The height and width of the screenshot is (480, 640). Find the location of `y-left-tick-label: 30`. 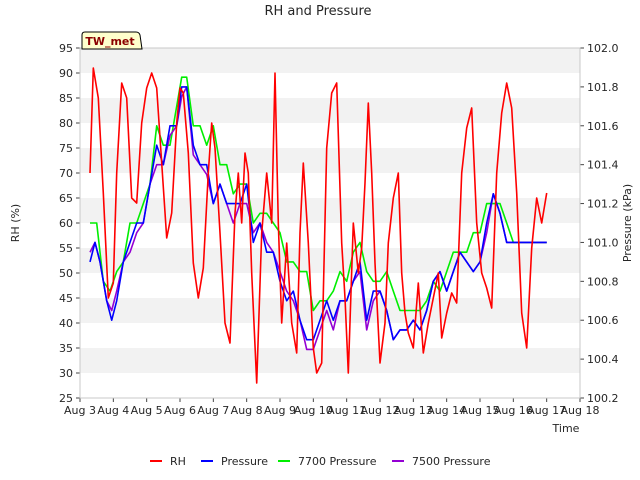

y-left-tick-label: 30 is located at coordinates (66, 373).